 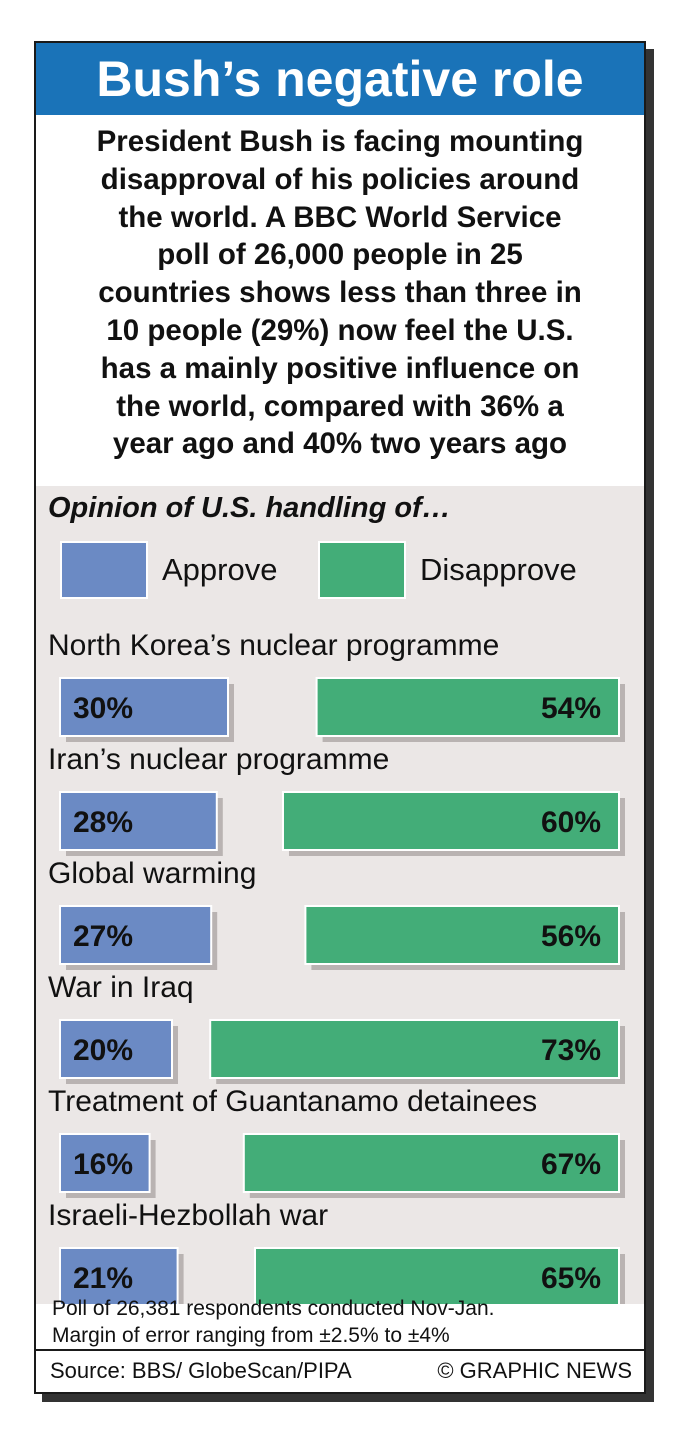 What do you see at coordinates (188, 1215) in the screenshot?
I see `category-label: Israeli-Hezbollah war` at bounding box center [188, 1215].